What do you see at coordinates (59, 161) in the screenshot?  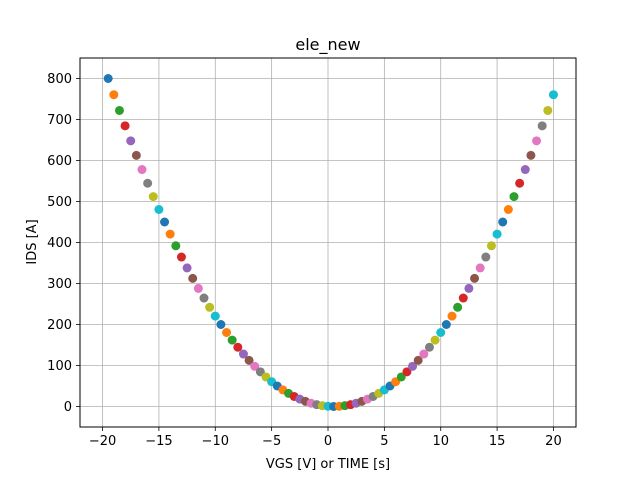 I see `y-tick-label: 600` at bounding box center [59, 161].